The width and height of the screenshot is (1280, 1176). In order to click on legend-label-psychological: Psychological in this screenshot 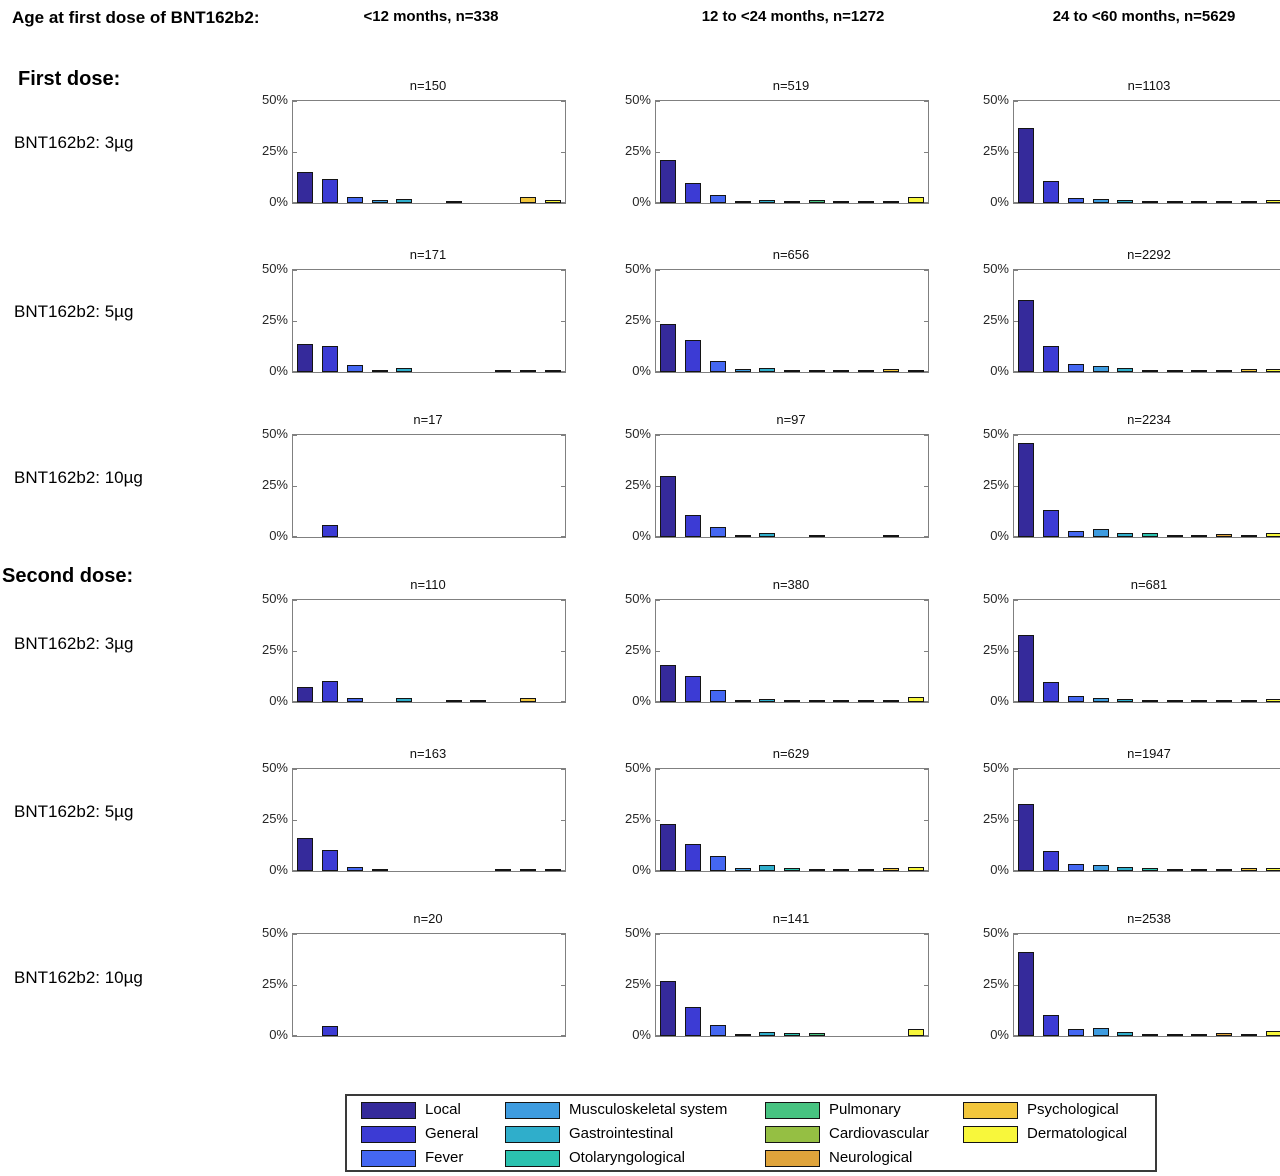, I will do `click(1073, 1109)`.